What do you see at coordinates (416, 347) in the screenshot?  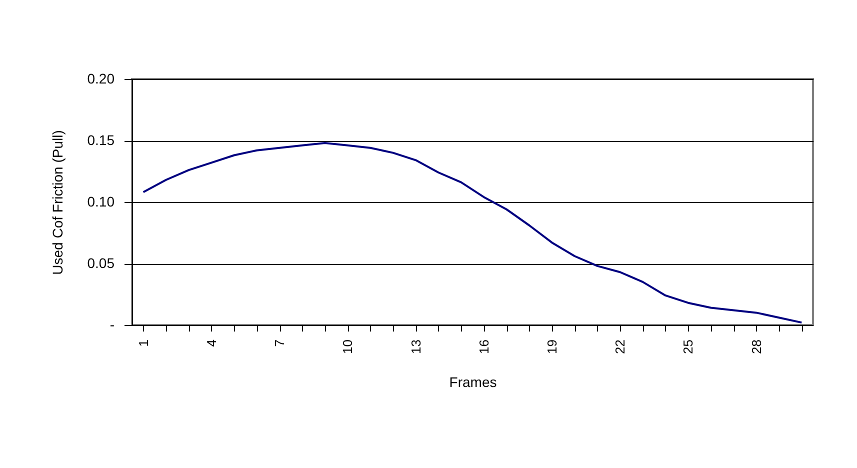 I see `x-tick-label: 13` at bounding box center [416, 347].